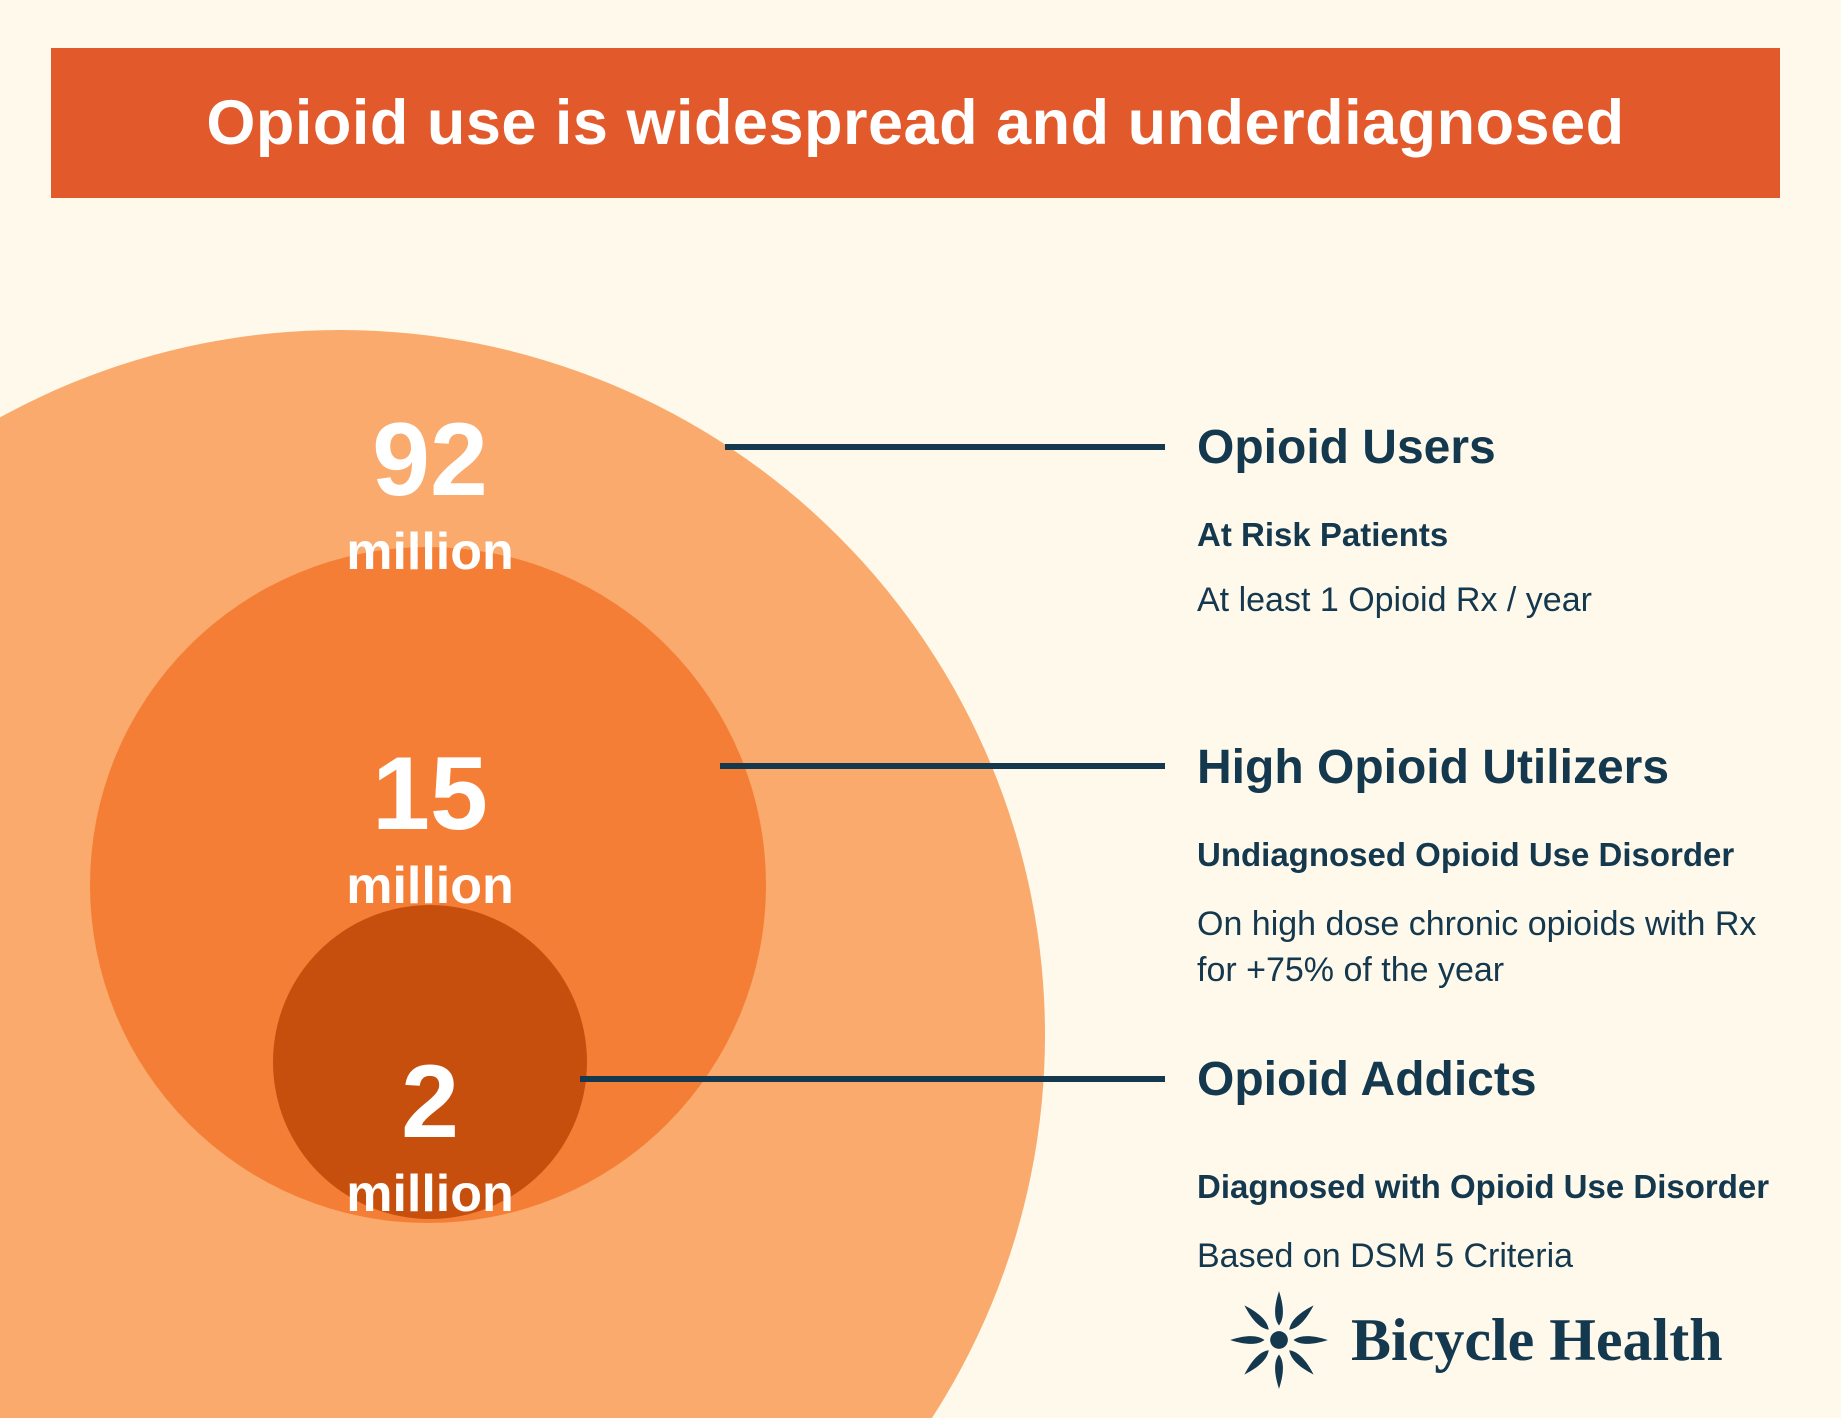 Image resolution: width=1841 pixels, height=1418 pixels. What do you see at coordinates (1394, 600) in the screenshot?
I see `label-body-opioid-users: At least 1 Opioid Rx / year` at bounding box center [1394, 600].